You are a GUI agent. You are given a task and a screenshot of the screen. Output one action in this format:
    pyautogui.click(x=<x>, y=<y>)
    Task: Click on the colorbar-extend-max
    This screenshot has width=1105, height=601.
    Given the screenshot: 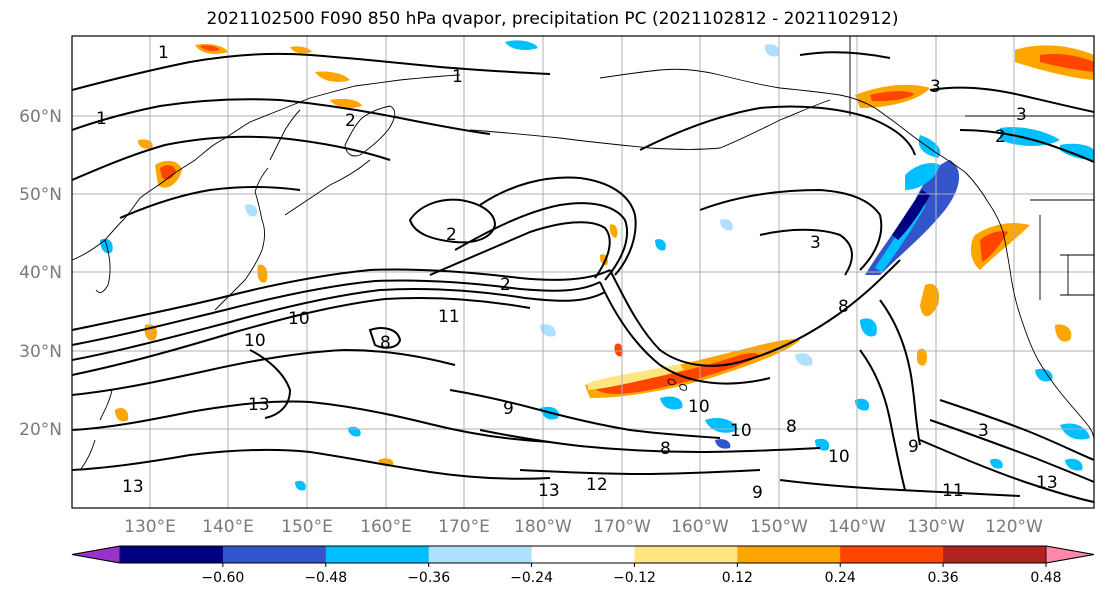 What is the action you would take?
    pyautogui.click(x=1070, y=554)
    